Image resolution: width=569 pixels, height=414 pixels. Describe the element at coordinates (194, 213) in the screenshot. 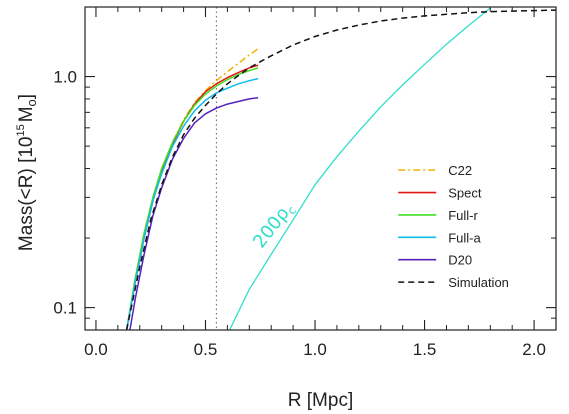

I see `series-line-d20` at that location.